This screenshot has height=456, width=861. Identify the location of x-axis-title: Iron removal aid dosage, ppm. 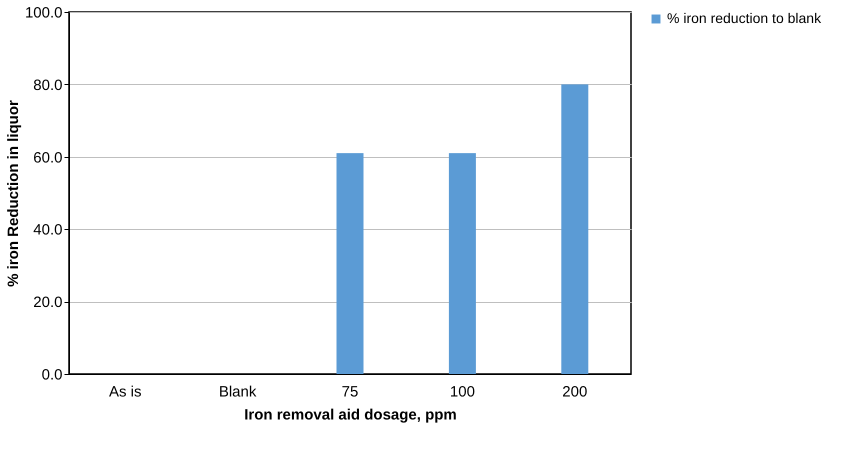
(350, 415).